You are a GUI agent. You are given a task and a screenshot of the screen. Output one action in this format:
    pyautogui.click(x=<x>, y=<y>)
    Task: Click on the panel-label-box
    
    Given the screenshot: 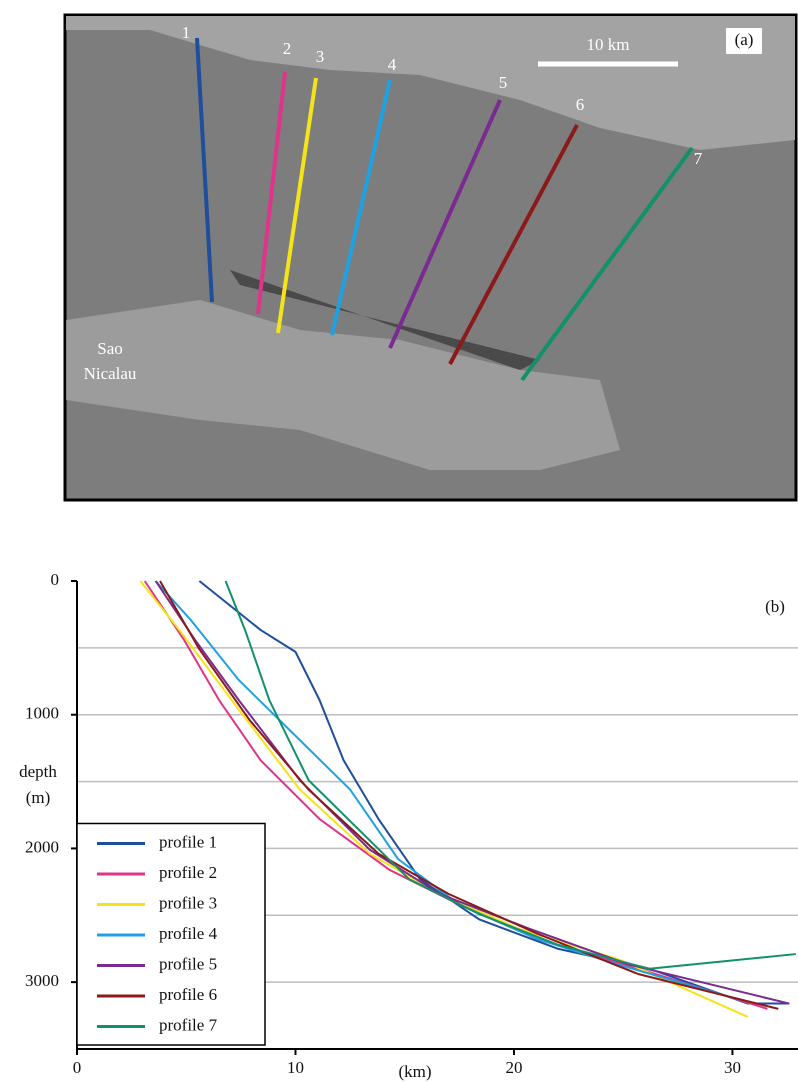 What is the action you would take?
    pyautogui.click(x=744, y=41)
    